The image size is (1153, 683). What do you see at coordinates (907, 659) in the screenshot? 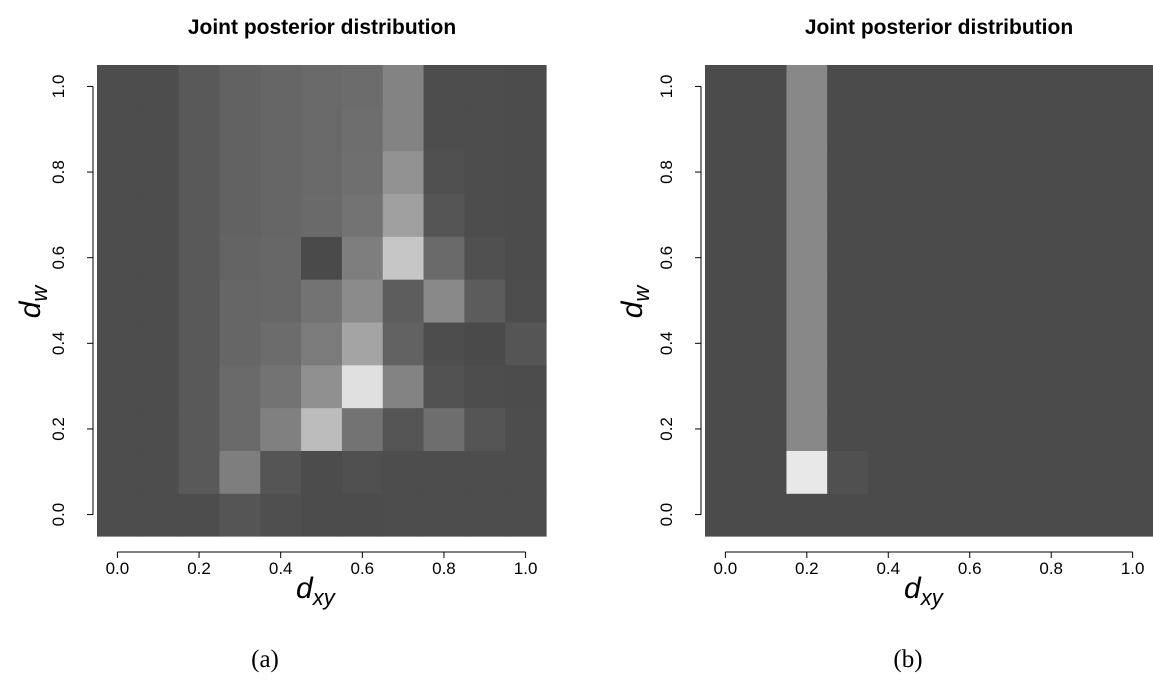
I see `panel-b-caption: (b)` at bounding box center [907, 659].